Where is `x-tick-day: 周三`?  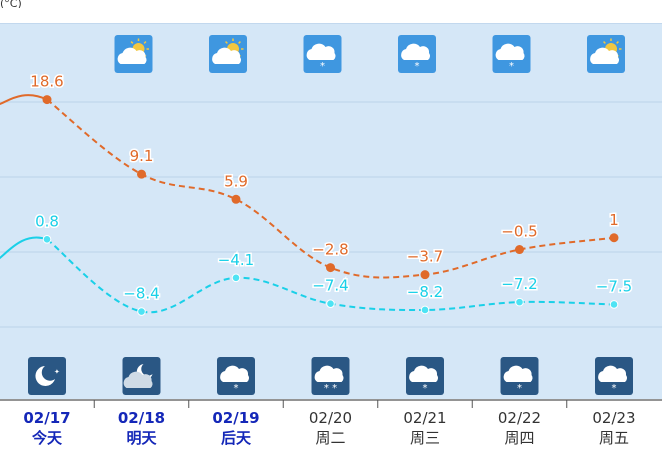 x-tick-day: 周三 is located at coordinates (425, 438).